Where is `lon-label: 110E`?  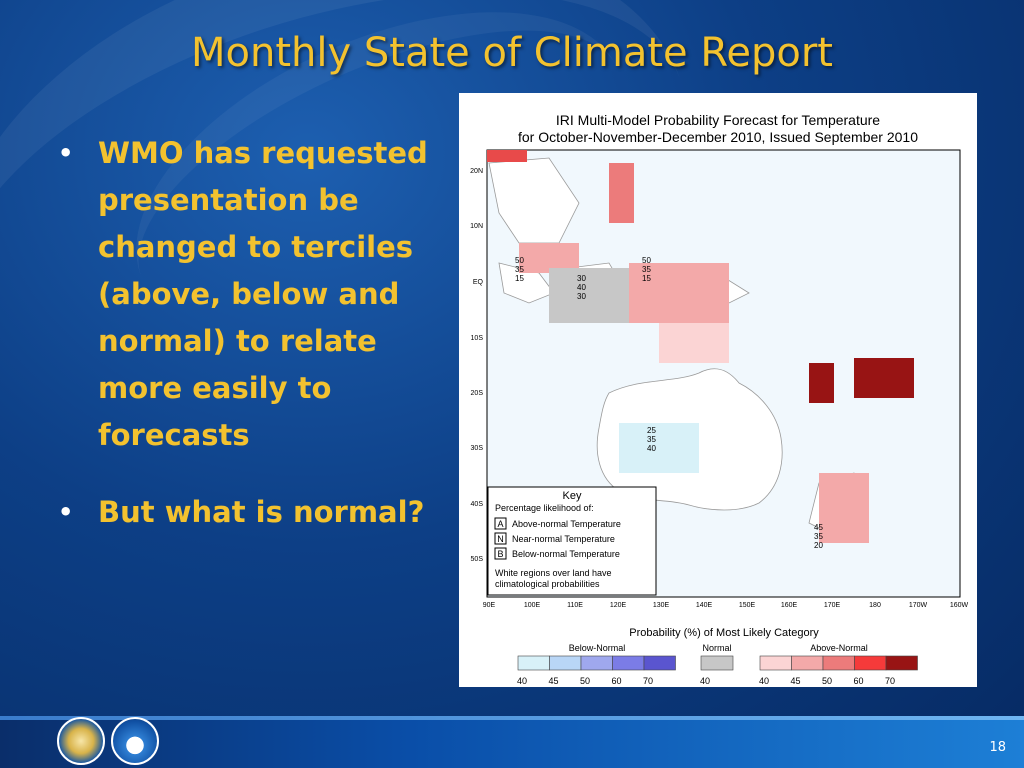
lon-label: 110E is located at coordinates (575, 605).